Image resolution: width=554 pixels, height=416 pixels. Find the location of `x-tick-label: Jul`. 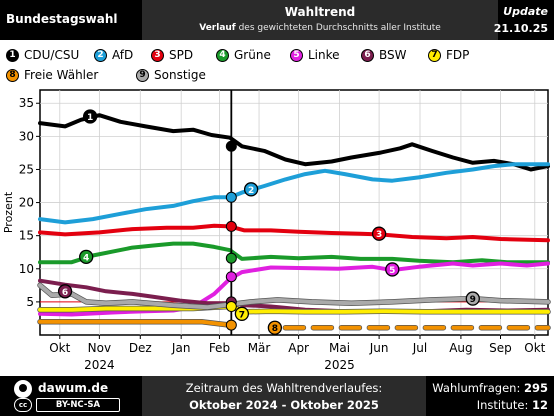

x-tick-label: Jul is located at coordinates (419, 348).